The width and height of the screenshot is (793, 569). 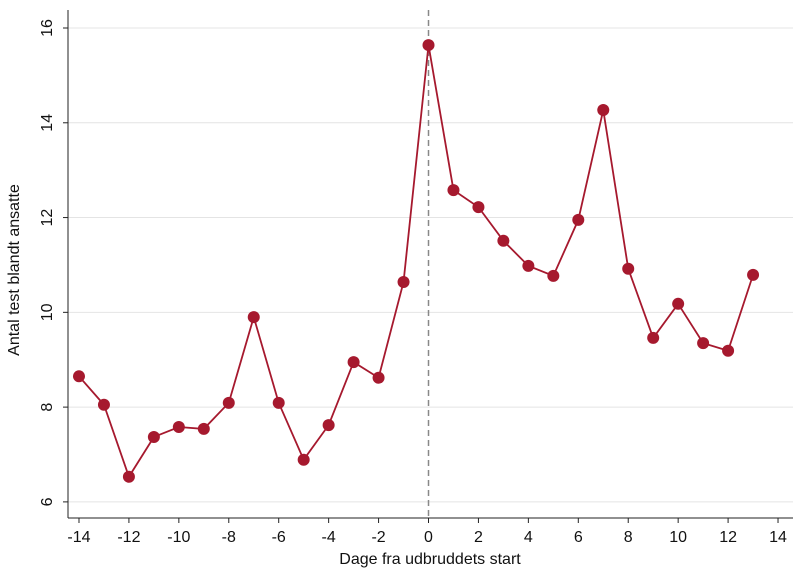 I want to click on x-tick-label: 10, so click(x=678, y=537).